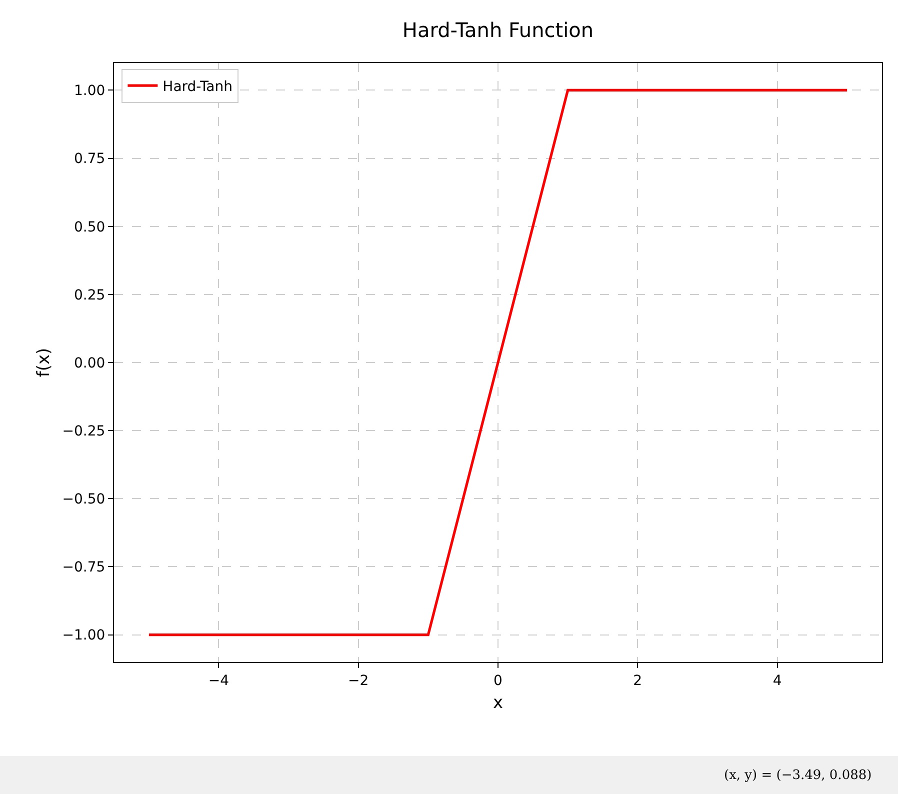 Image resolution: width=898 pixels, height=794 pixels. What do you see at coordinates (498, 680) in the screenshot?
I see `x-tick-label: 0` at bounding box center [498, 680].